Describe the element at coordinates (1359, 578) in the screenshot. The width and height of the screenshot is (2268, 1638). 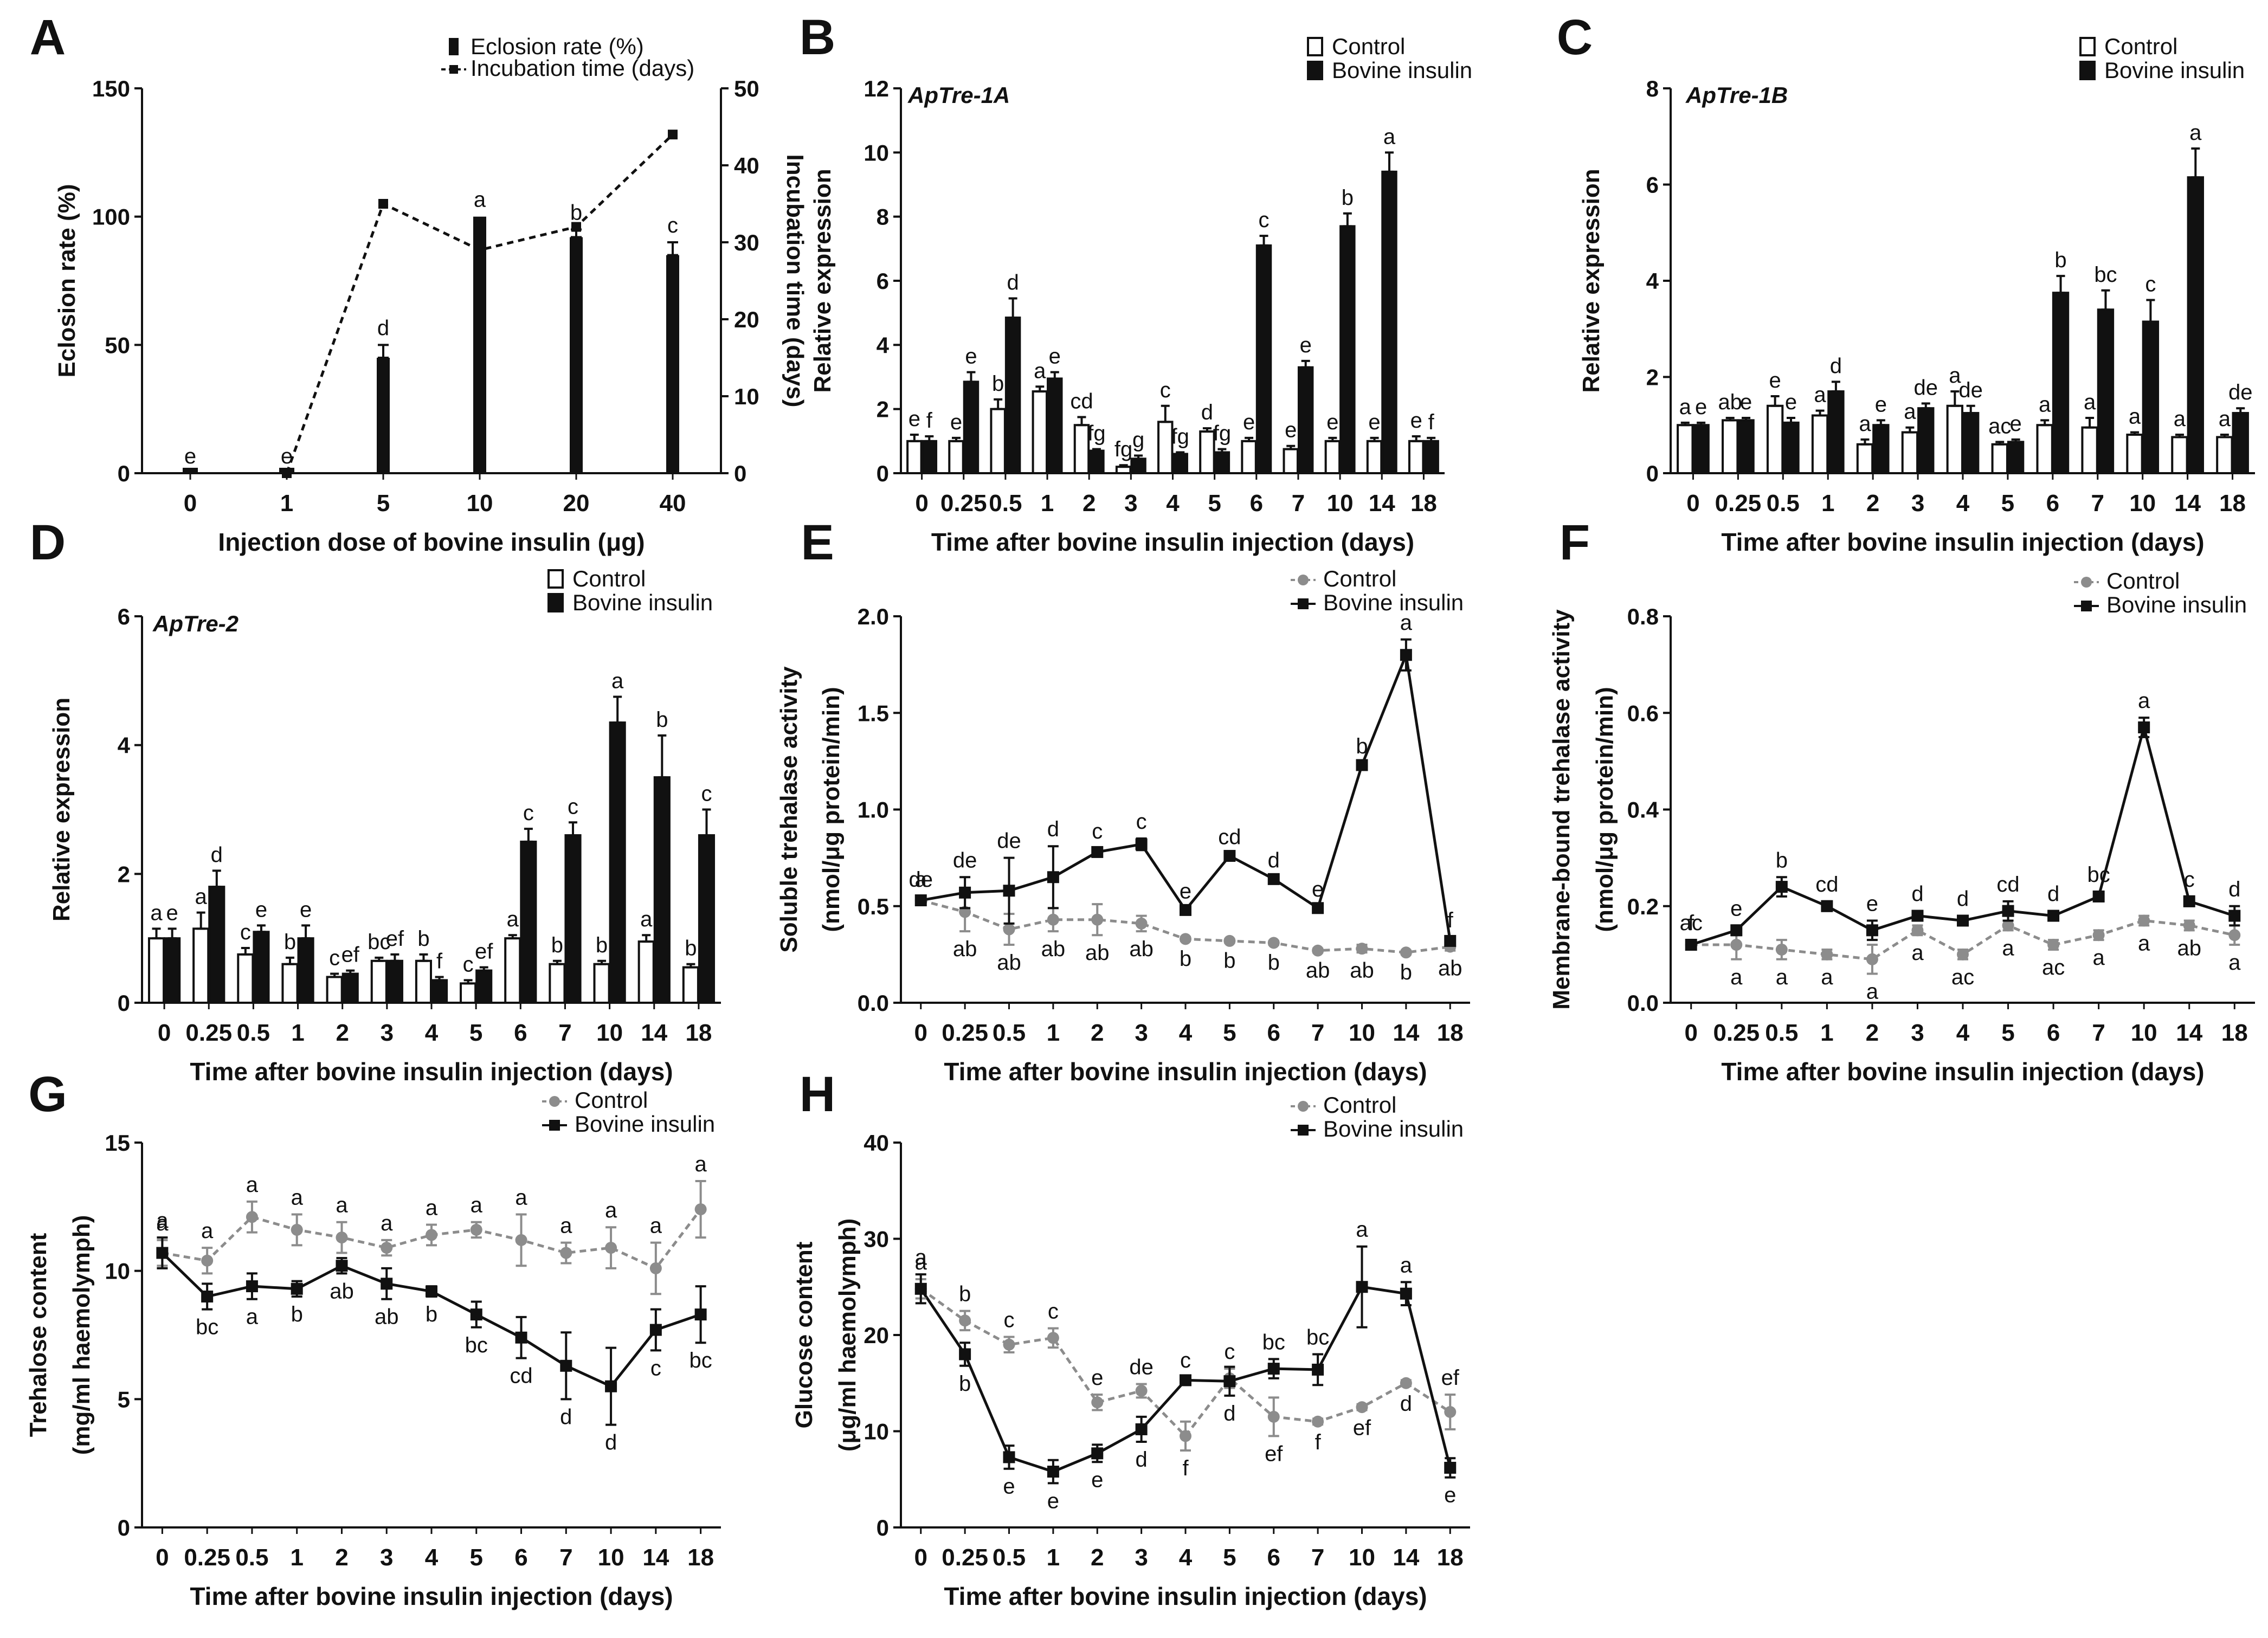
I see `legend-label: Control` at that location.